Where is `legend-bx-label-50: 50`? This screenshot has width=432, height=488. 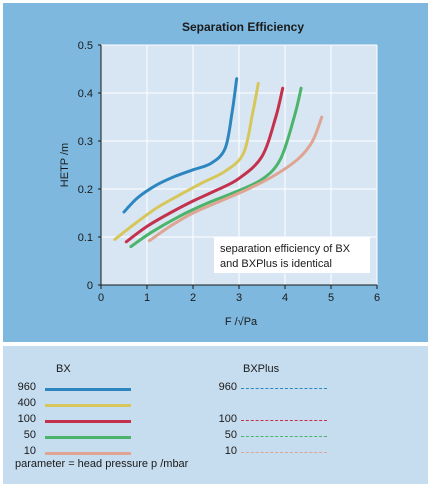 legend-bx-label-50: 50 is located at coordinates (29, 435).